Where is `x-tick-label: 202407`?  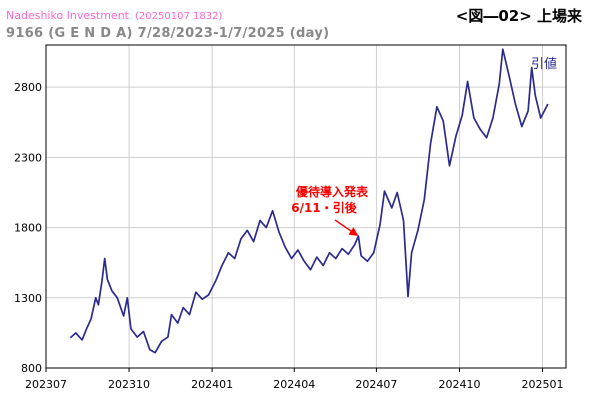
x-tick-label: 202407 is located at coordinates (376, 384).